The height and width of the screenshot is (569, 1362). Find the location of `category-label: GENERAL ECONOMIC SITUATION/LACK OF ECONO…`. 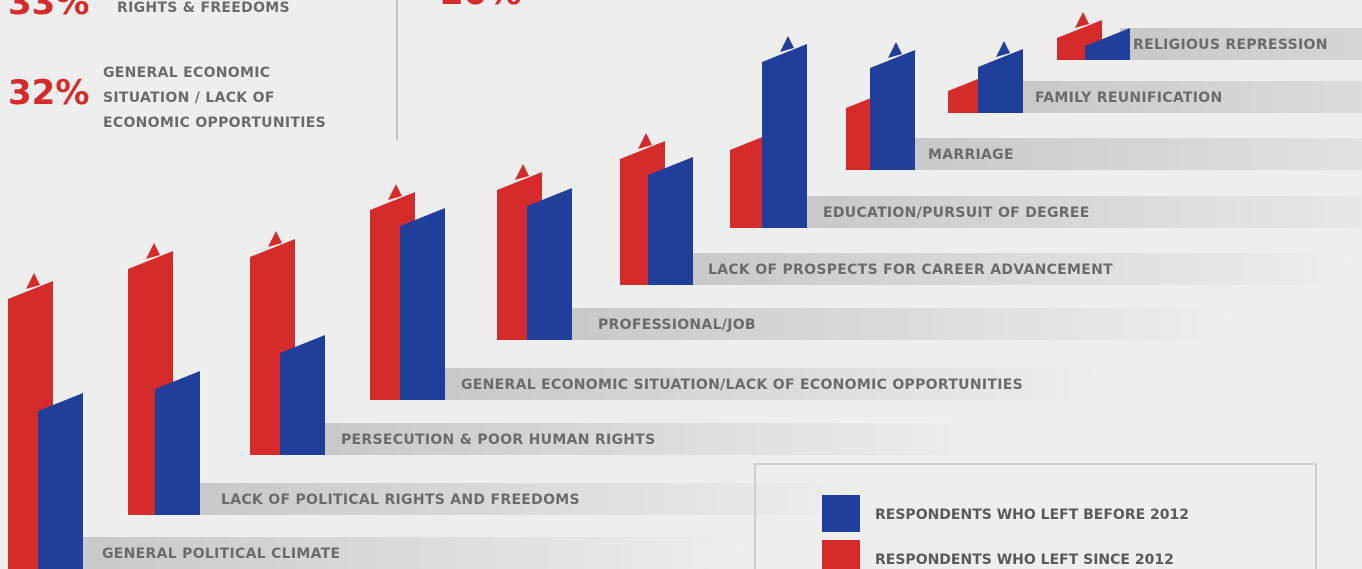

category-label: GENERAL ECONOMIC SITUATION/LACK OF ECONO… is located at coordinates (742, 385).